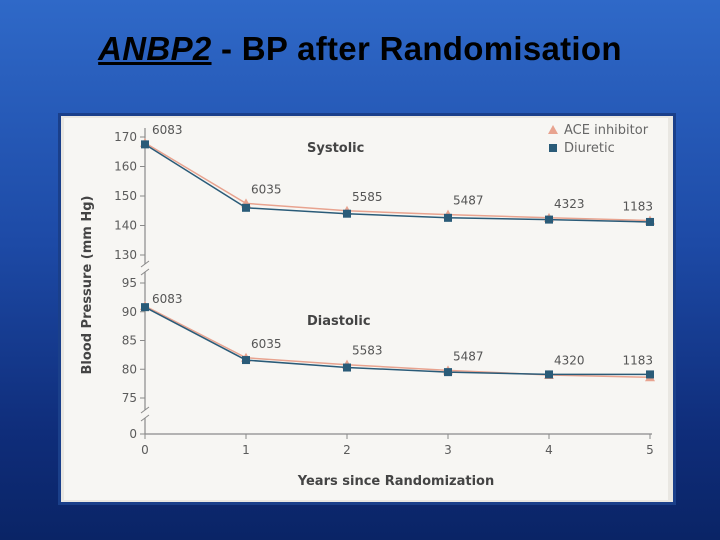 The image size is (720, 540). Describe the element at coordinates (549, 450) in the screenshot. I see `x-tick-label: 4` at that location.